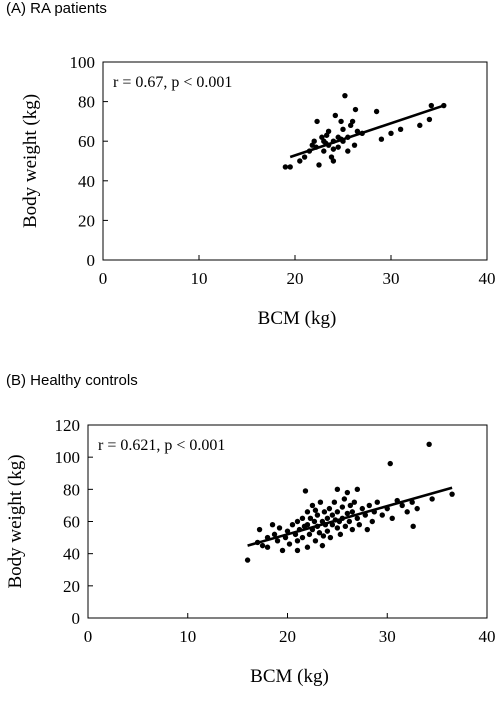 This screenshot has width=498, height=707. I want to click on panel-label-a: (A) RA patients, so click(56, 8).